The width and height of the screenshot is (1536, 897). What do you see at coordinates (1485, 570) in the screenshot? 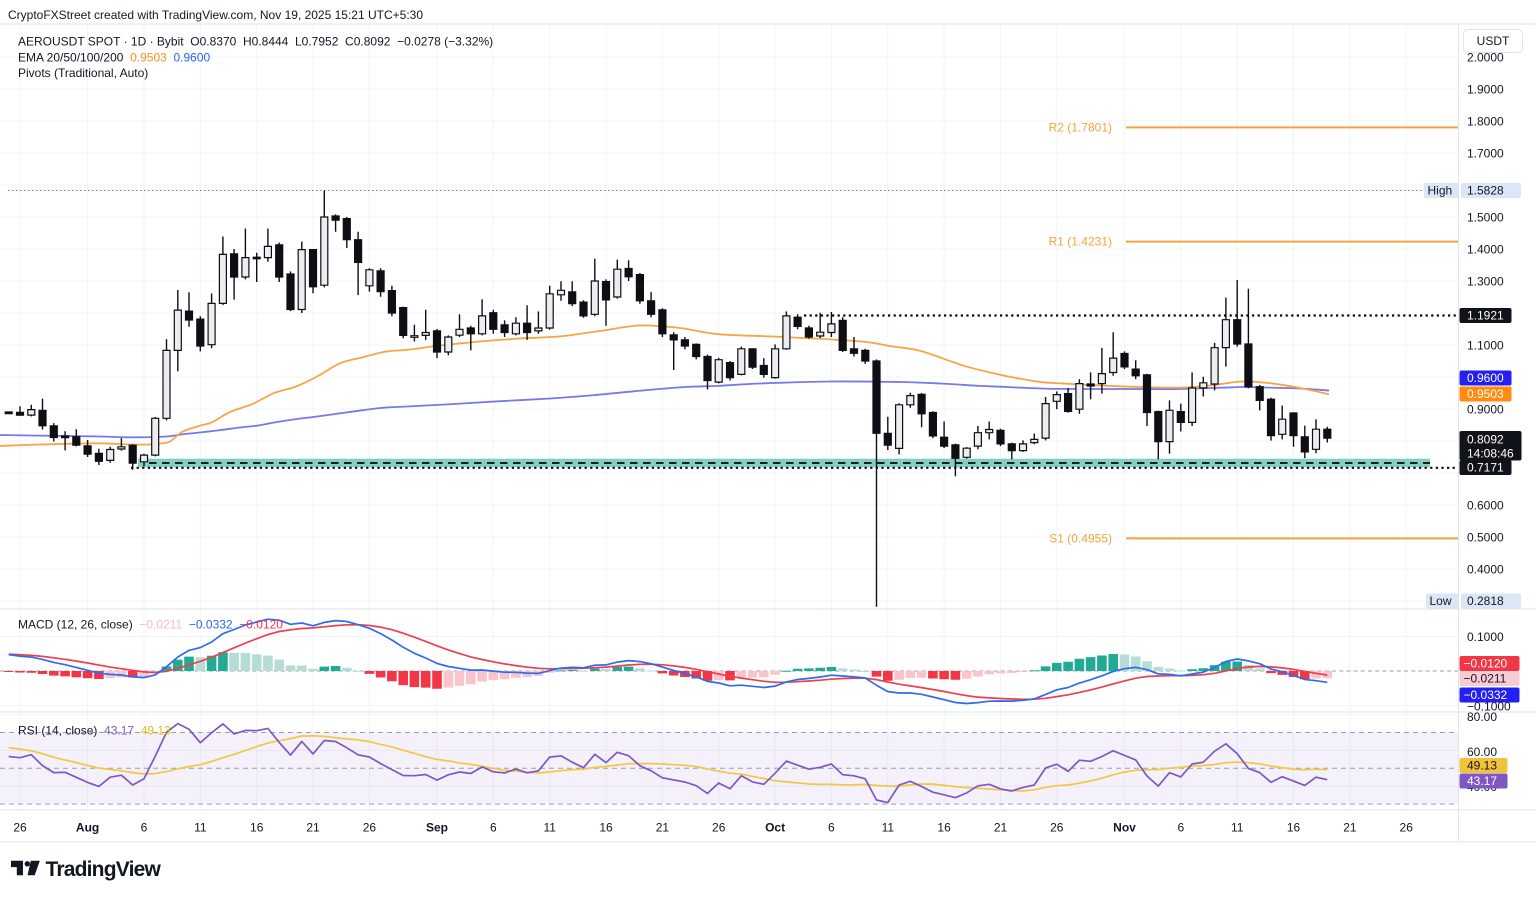
I see `svg-text: 0.4000` at bounding box center [1485, 570].